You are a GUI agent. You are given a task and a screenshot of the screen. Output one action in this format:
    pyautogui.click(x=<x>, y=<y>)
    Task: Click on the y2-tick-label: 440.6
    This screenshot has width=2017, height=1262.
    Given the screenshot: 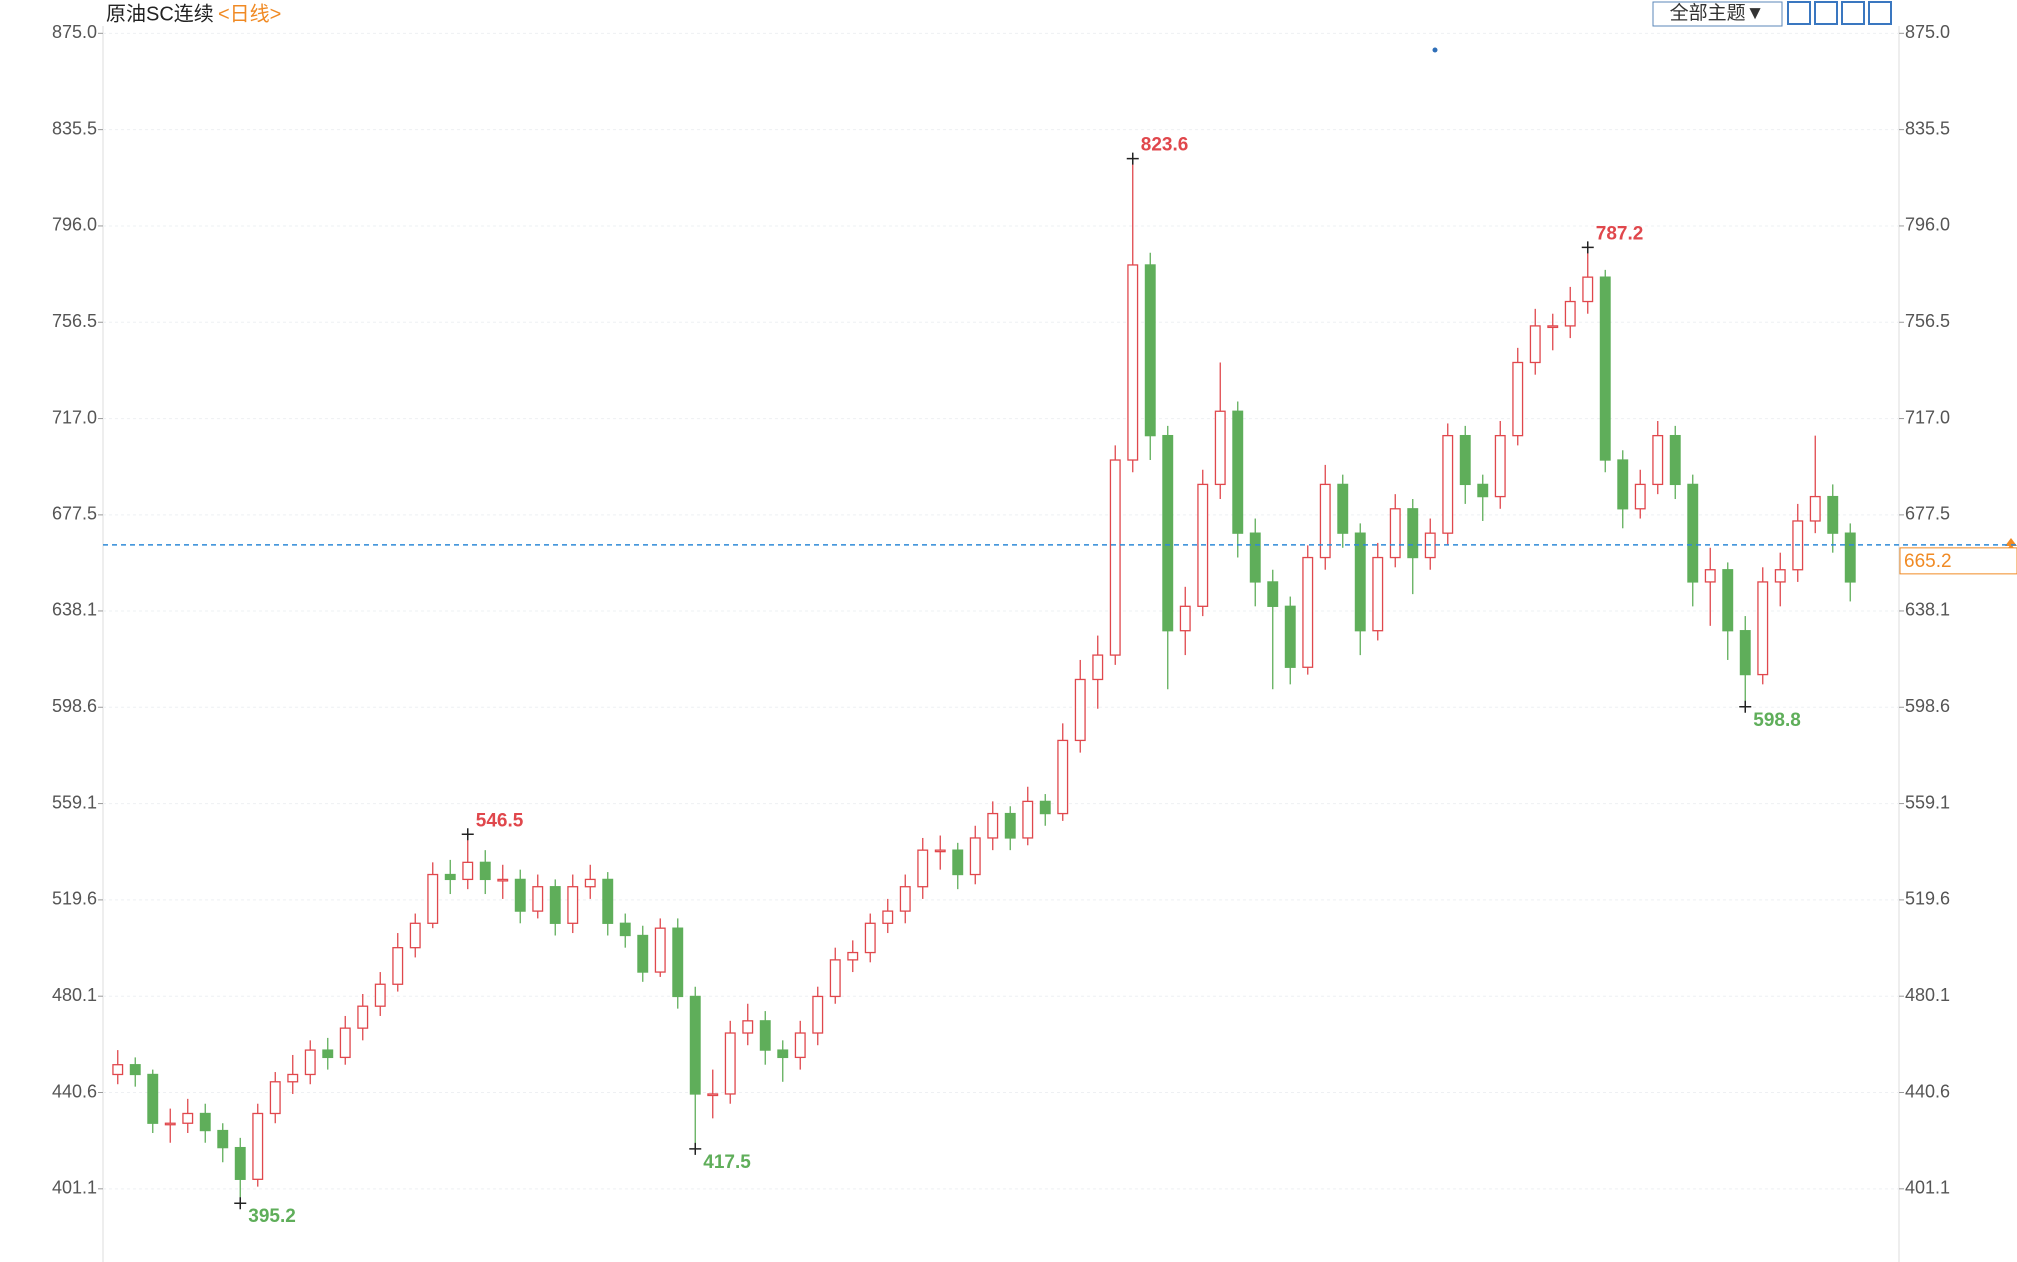 What is the action you would take?
    pyautogui.click(x=1927, y=1091)
    